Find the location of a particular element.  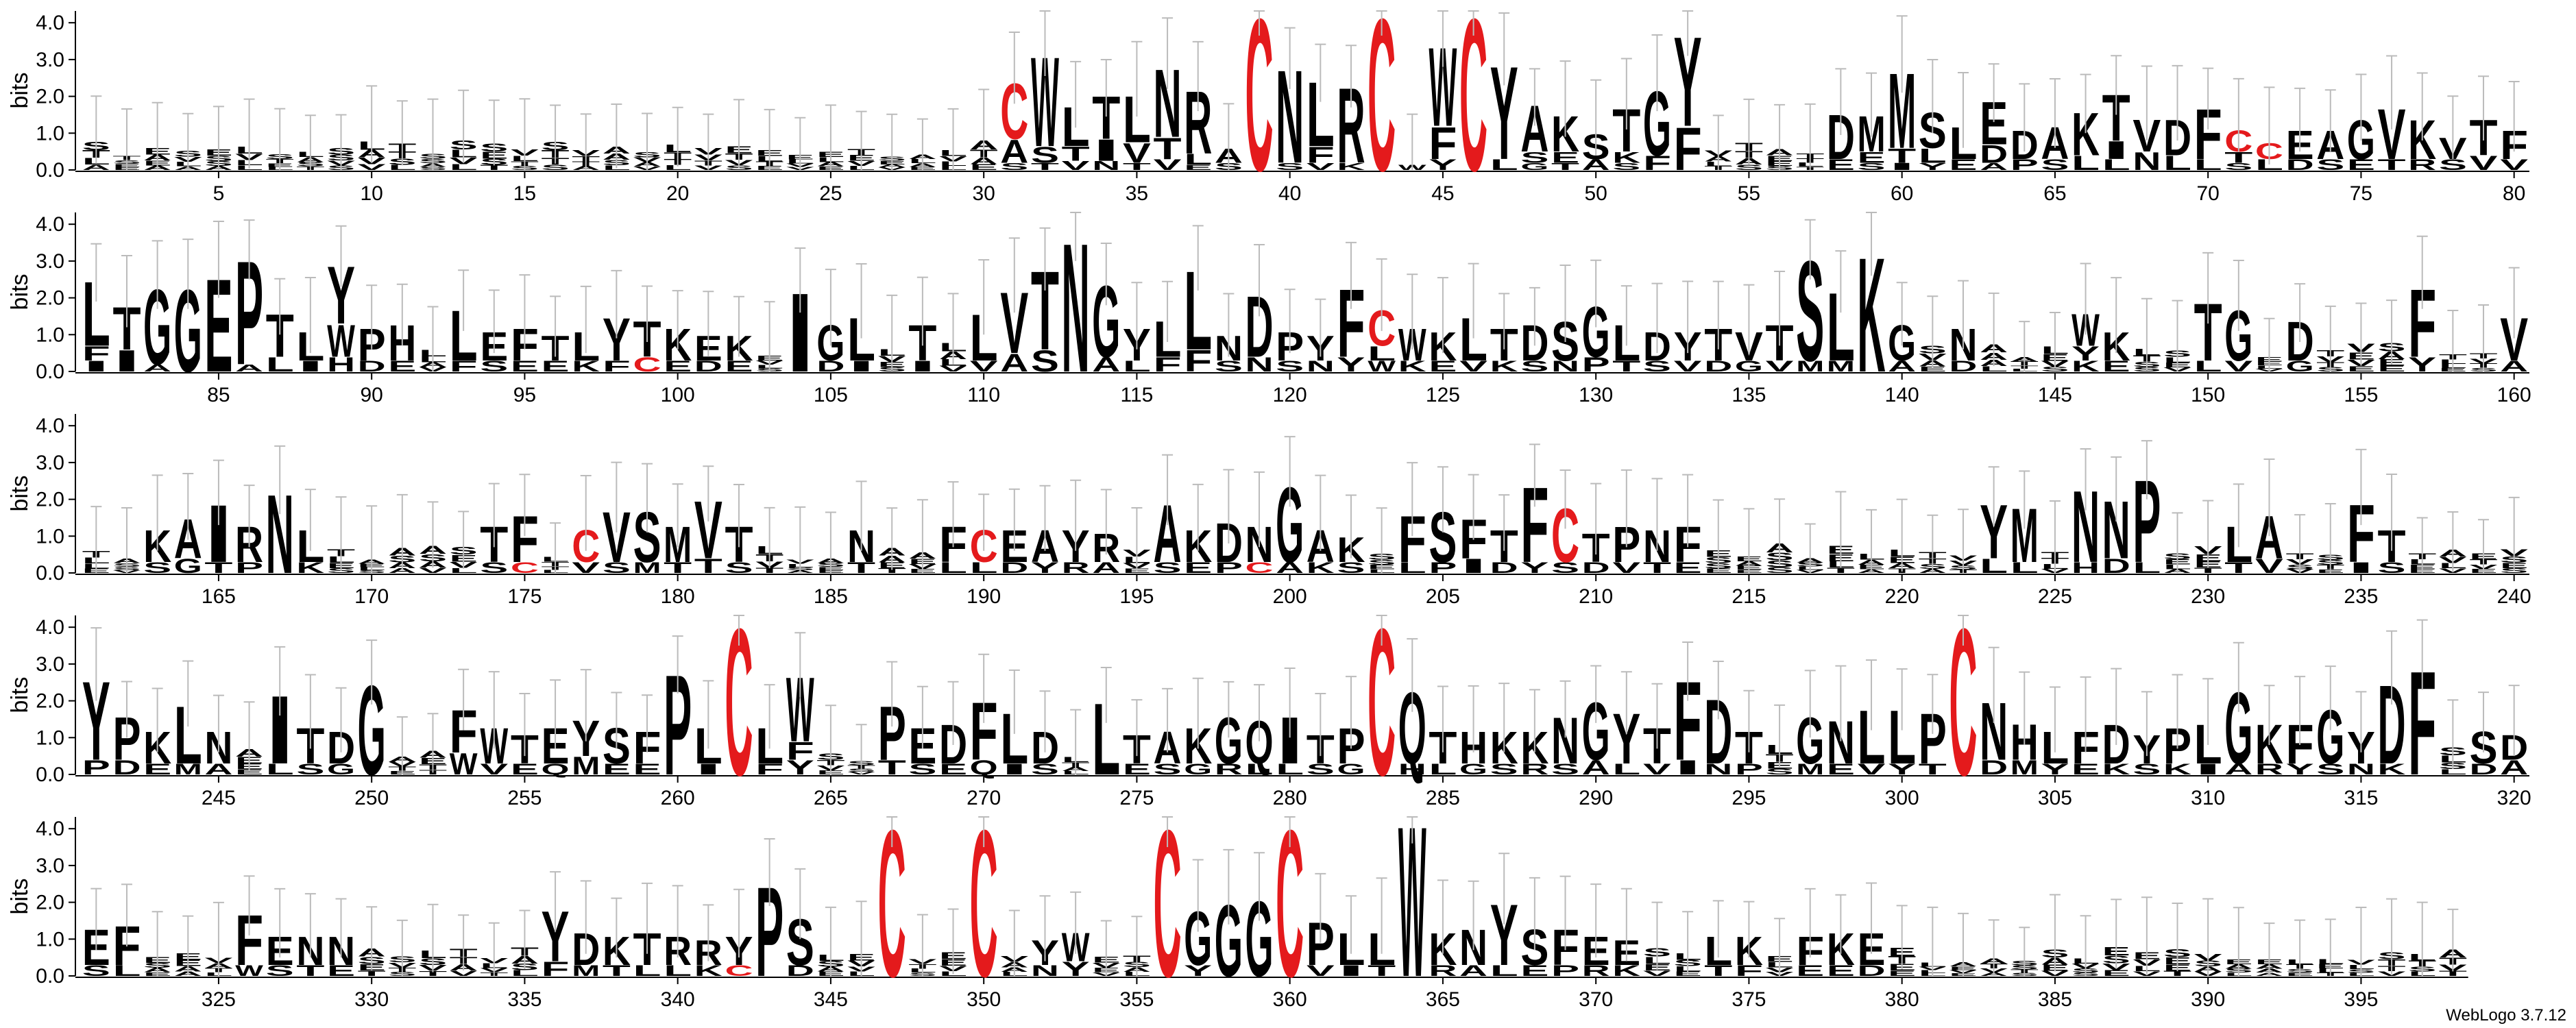

x-tick-label: 5 is located at coordinates (219, 193).